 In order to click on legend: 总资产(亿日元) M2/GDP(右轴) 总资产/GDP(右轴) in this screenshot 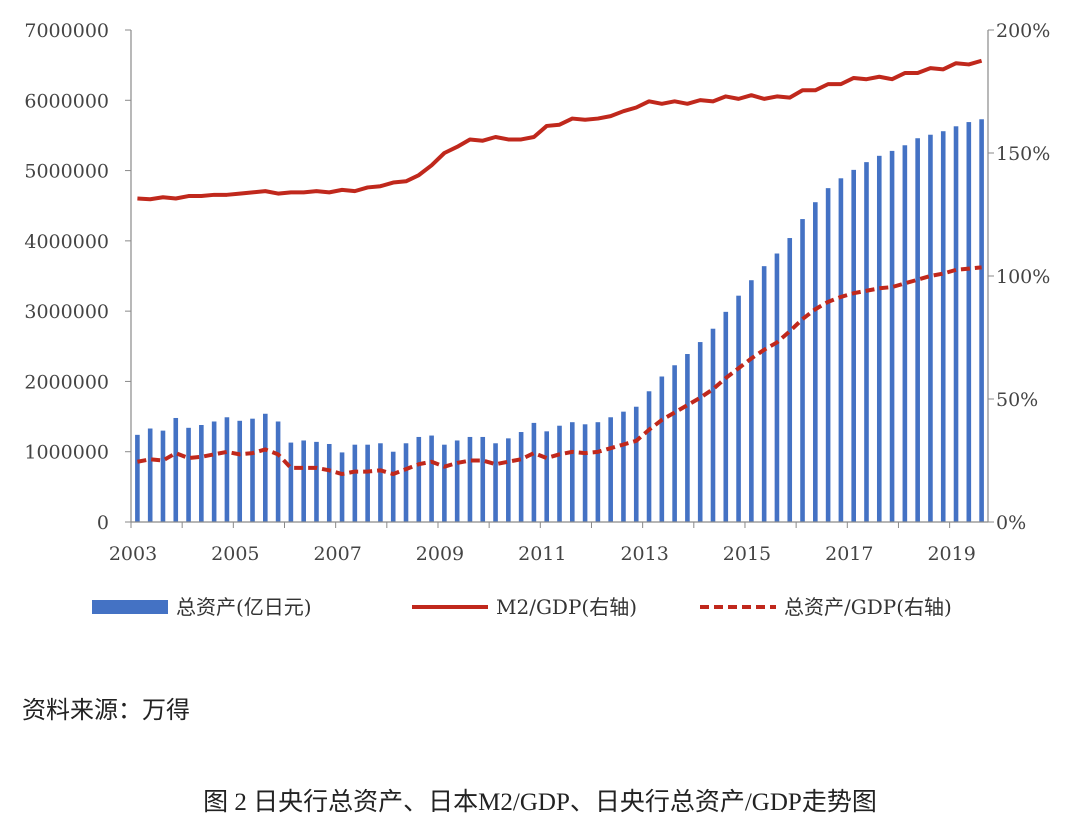, I will do `click(522, 607)`.